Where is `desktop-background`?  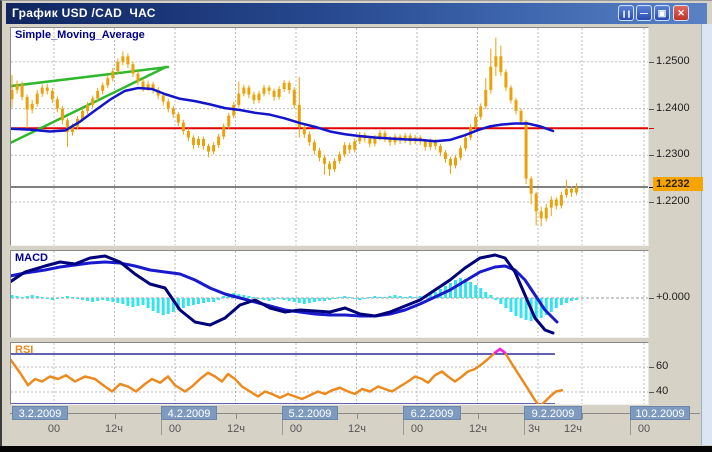
desktop-background is located at coordinates (356, 449).